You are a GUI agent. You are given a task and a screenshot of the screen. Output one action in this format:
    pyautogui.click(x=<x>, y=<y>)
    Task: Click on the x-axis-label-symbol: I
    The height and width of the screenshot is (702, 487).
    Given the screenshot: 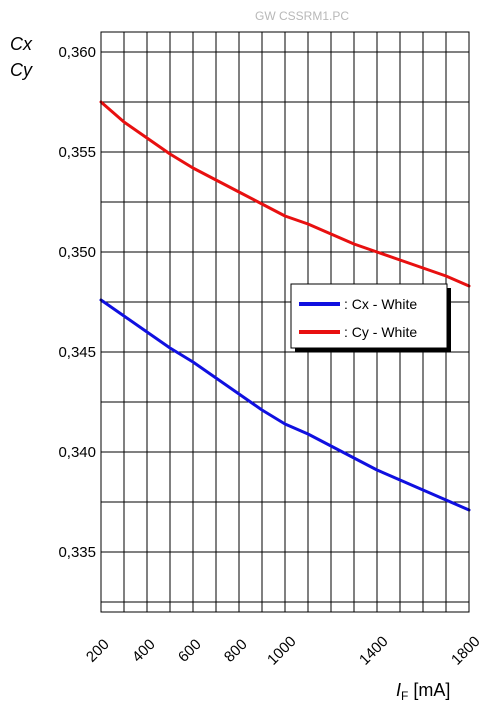 What is the action you would take?
    pyautogui.click(x=398, y=690)
    